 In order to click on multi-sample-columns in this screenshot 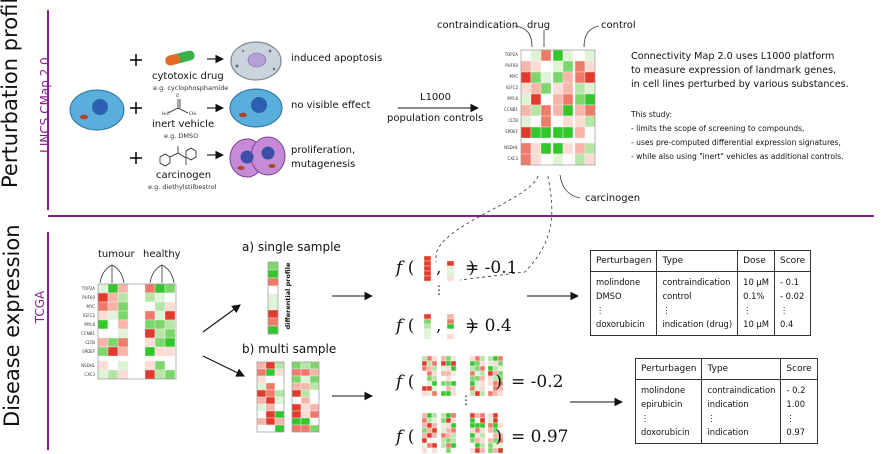, I will do `click(288, 397)`.